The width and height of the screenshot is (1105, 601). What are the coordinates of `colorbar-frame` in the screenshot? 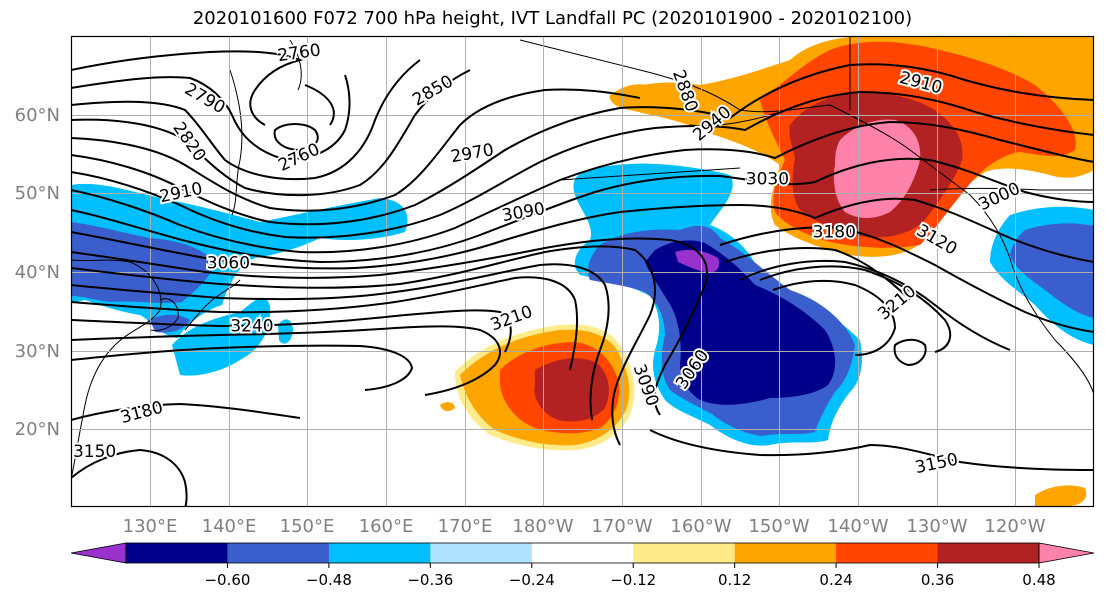 It's located at (582, 553).